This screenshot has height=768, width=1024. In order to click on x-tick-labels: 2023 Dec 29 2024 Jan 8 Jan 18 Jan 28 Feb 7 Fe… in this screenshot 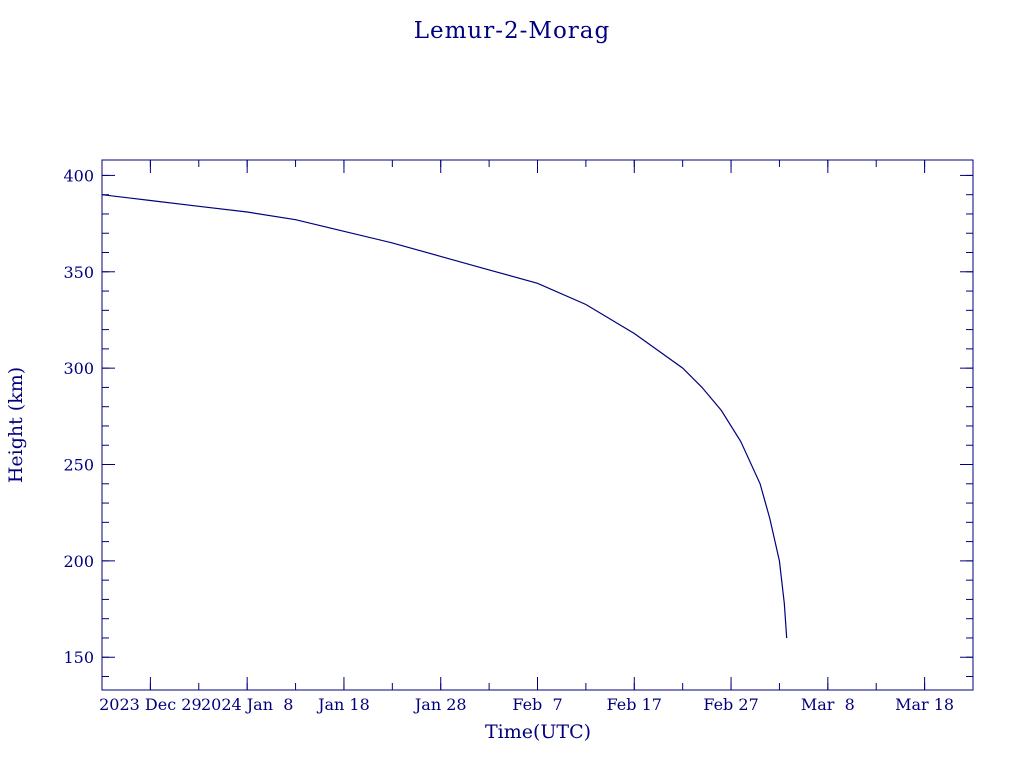, I will do `click(526, 704)`.